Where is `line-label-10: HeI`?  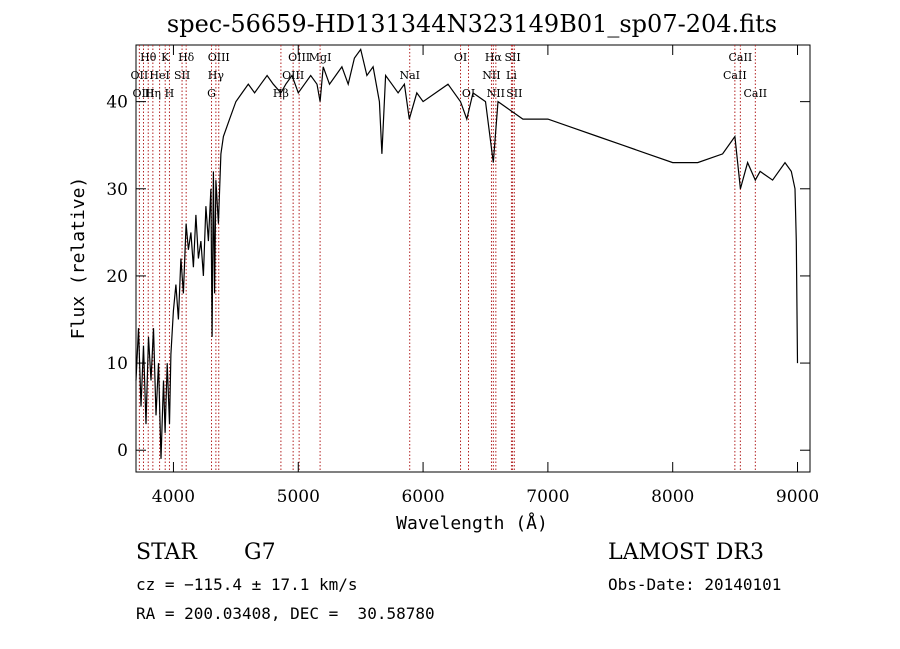
line-label-10: HeI is located at coordinates (159, 75).